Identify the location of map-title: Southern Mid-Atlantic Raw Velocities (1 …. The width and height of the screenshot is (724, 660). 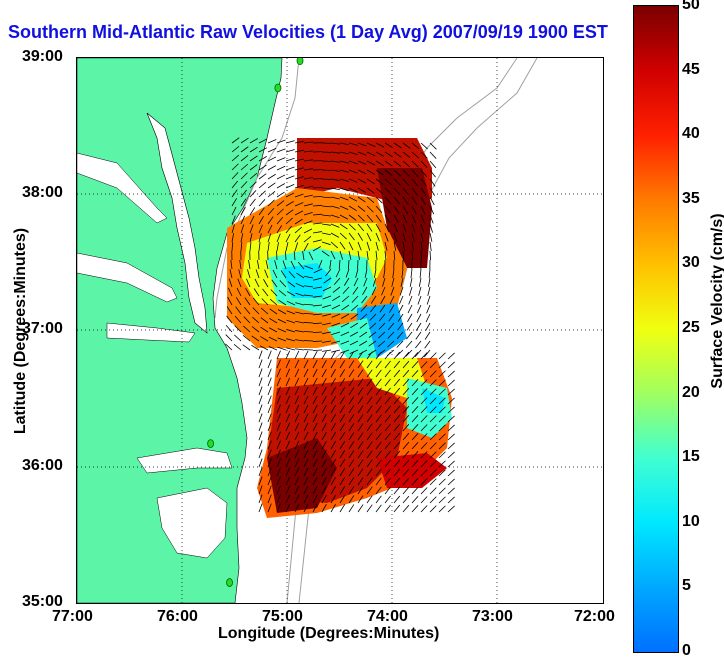
(308, 32).